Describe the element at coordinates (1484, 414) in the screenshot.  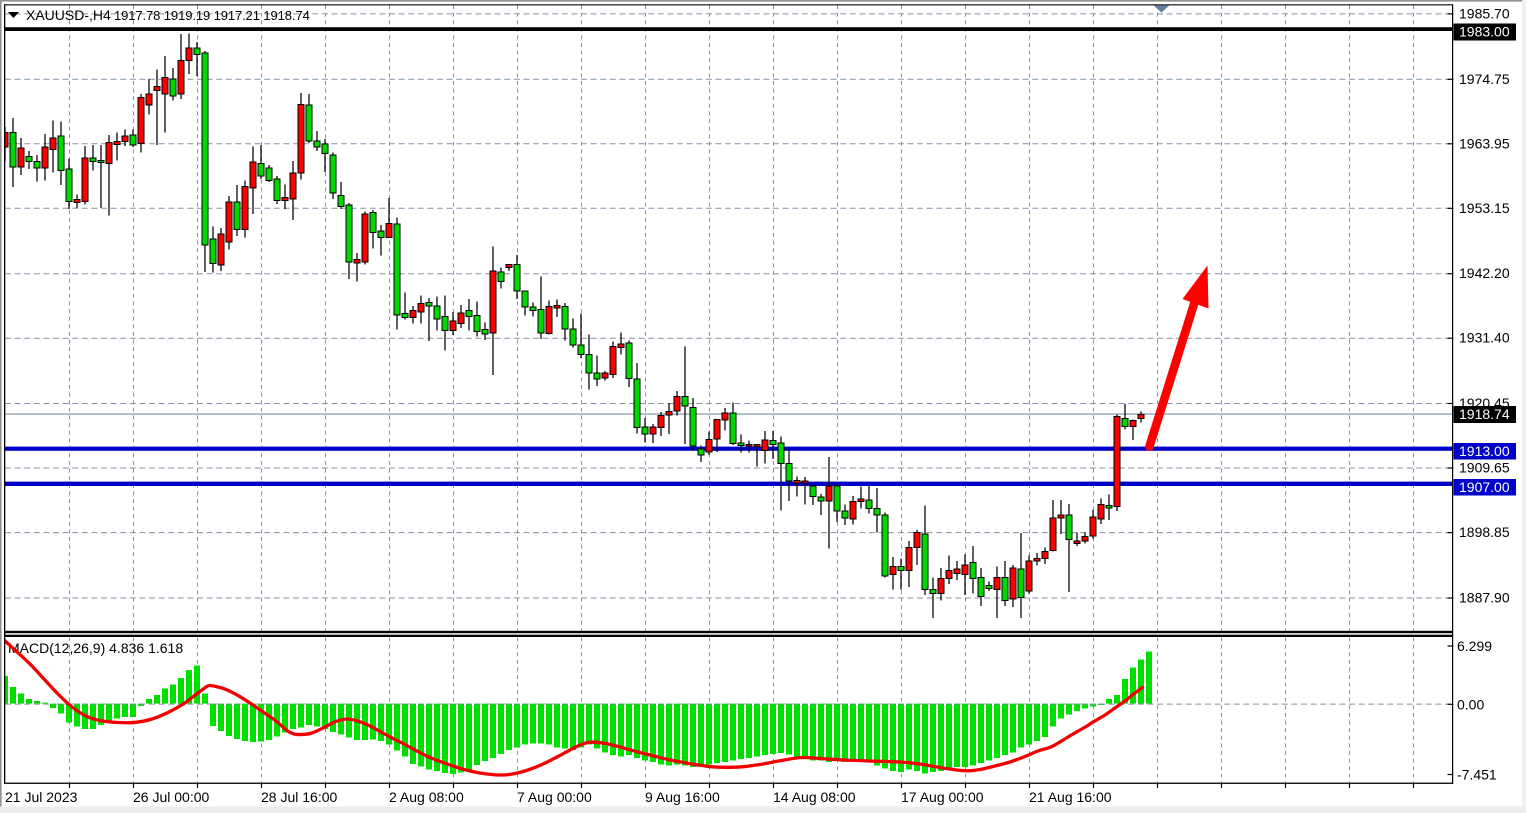
I see `svg-text: 1918.74` at that location.